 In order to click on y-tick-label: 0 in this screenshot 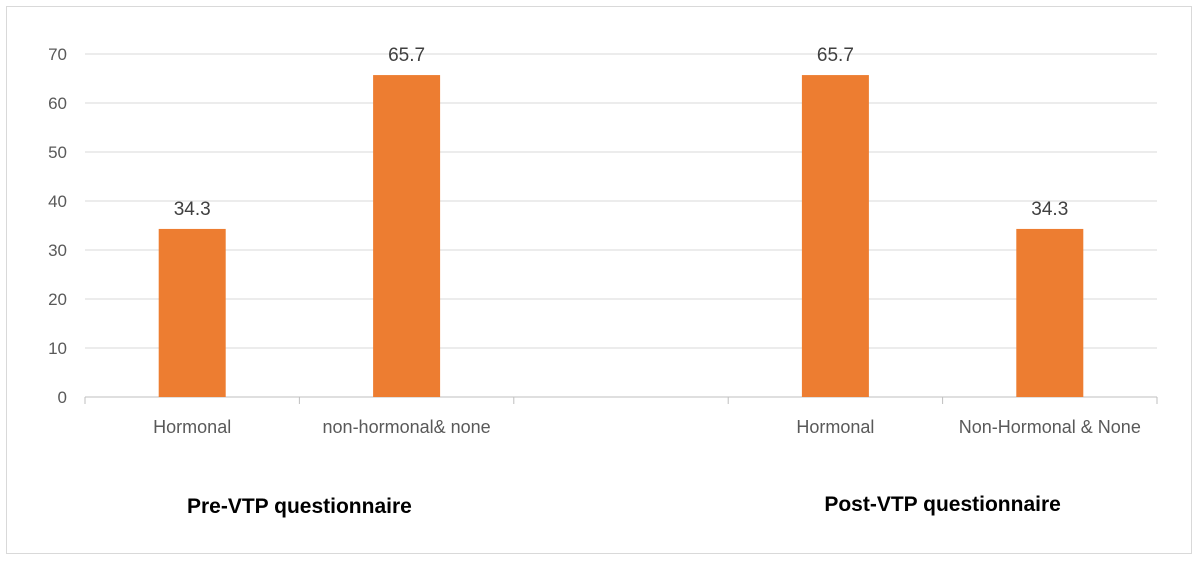, I will do `click(62, 397)`.